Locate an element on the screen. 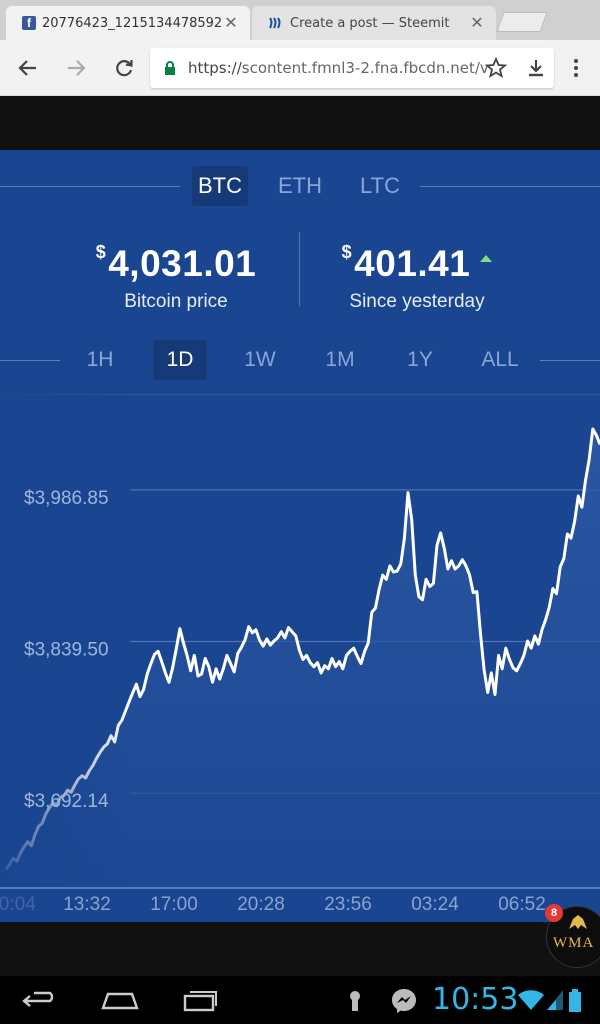 The image size is (600, 1024). reload-button is located at coordinates (124, 68).